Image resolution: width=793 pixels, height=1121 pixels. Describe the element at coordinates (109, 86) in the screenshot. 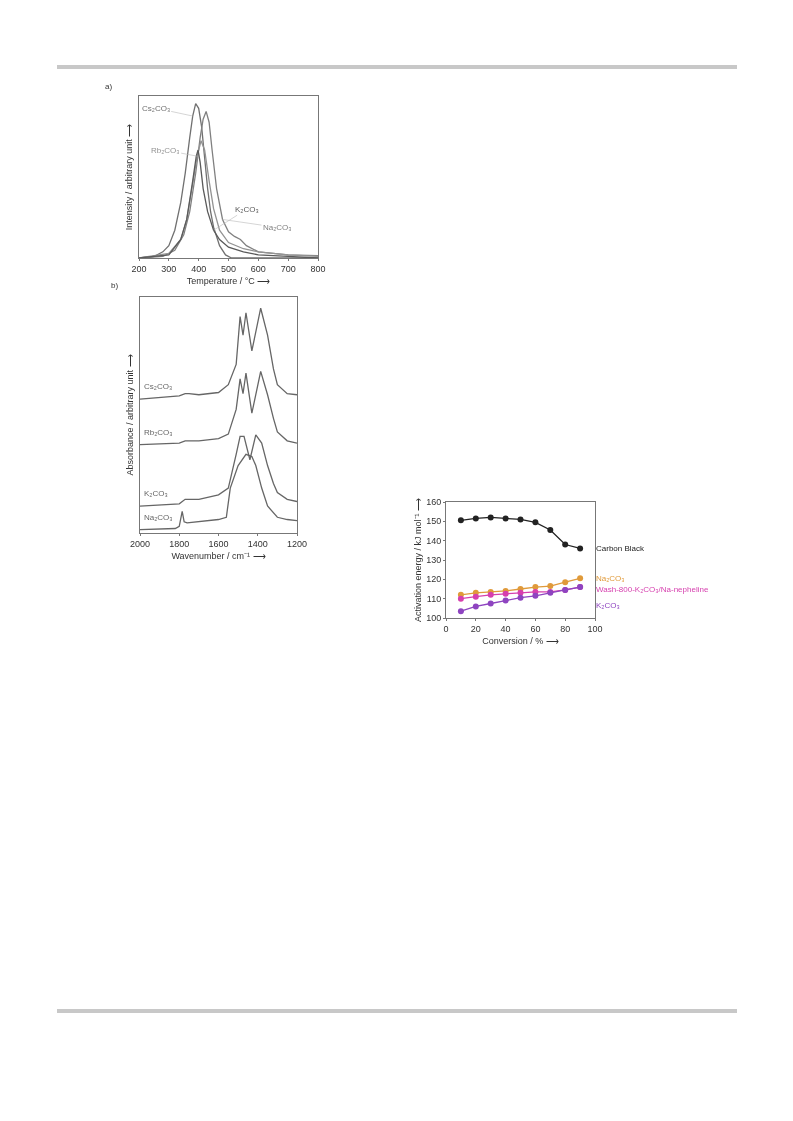

I see `text: a)` at that location.